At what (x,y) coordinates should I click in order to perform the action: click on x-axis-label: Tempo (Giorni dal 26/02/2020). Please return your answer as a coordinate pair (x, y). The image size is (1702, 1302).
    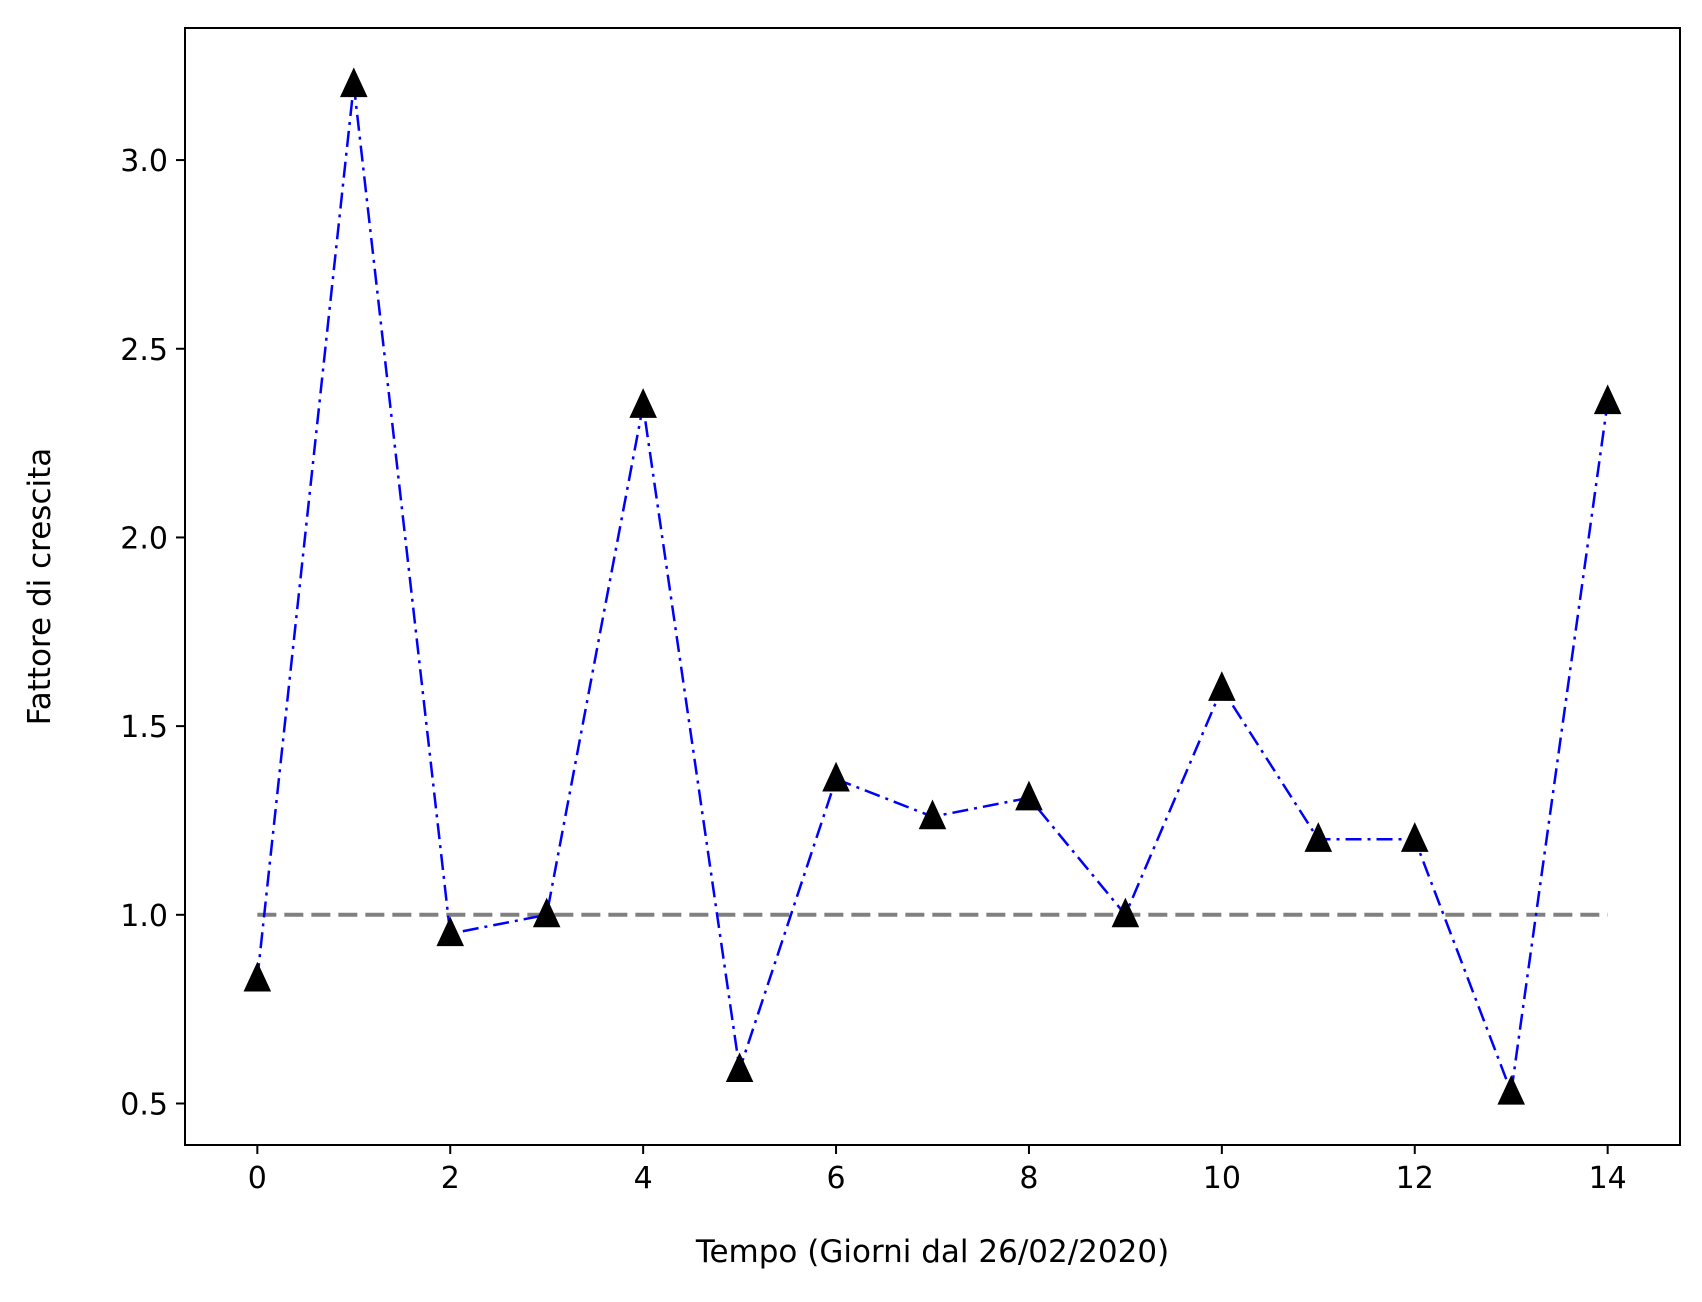
    Looking at the image, I should click on (932, 1252).